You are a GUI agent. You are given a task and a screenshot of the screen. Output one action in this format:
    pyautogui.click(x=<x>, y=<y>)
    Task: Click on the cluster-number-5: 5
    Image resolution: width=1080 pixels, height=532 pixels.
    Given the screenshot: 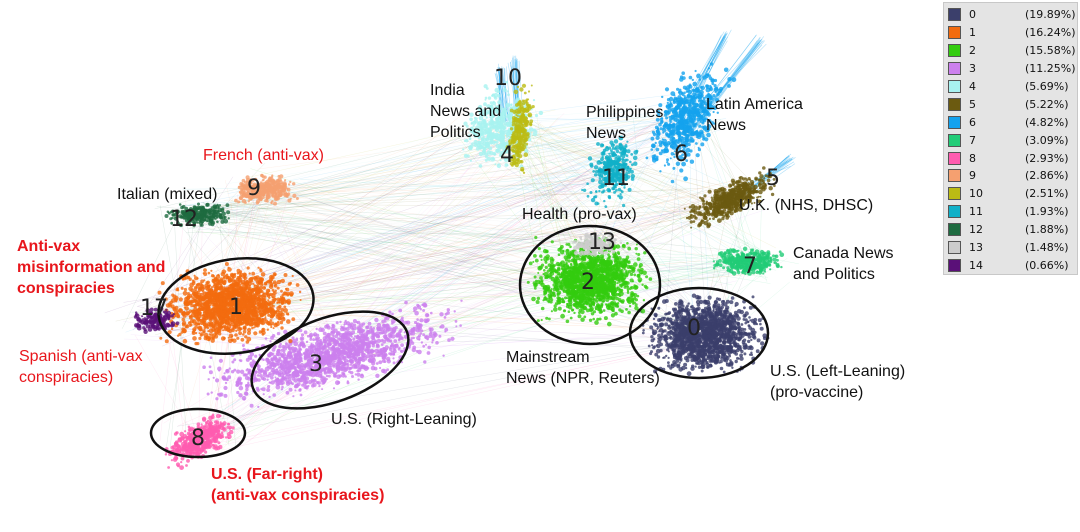 What is the action you would take?
    pyautogui.click(x=773, y=178)
    